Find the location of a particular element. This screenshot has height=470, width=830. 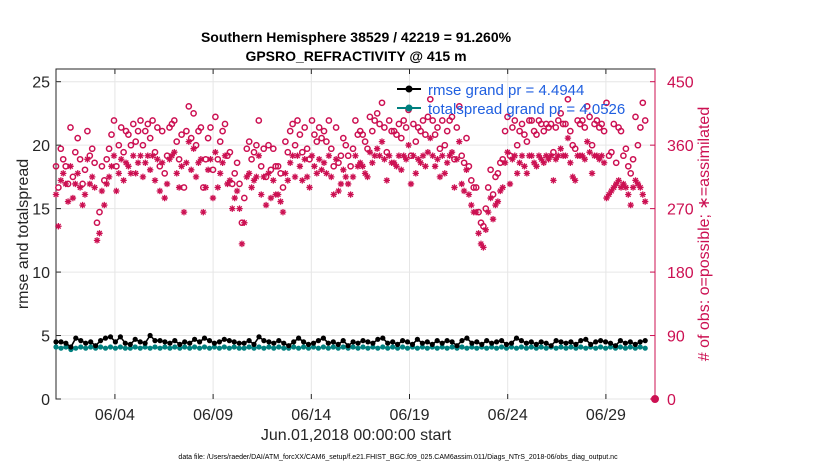

y-tick-label: 25 is located at coordinates (41, 83).